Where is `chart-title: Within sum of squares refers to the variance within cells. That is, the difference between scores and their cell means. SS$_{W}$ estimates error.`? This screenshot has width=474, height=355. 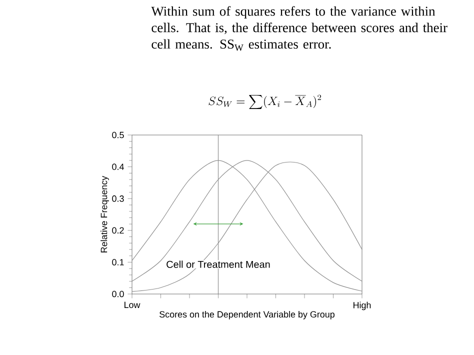 chart-title: Within sum of squares refers to the variance within cells. That is, the difference between scores and their cell means. SS$_{W}$ estimates error. is located at coordinates (299, 28).